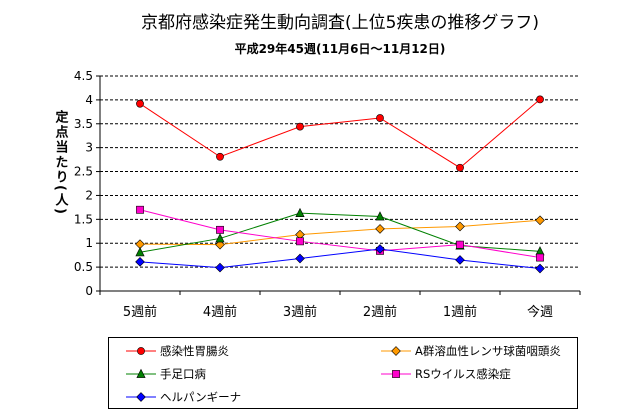  I want to click on legend-label: 手足口病, so click(183, 374).